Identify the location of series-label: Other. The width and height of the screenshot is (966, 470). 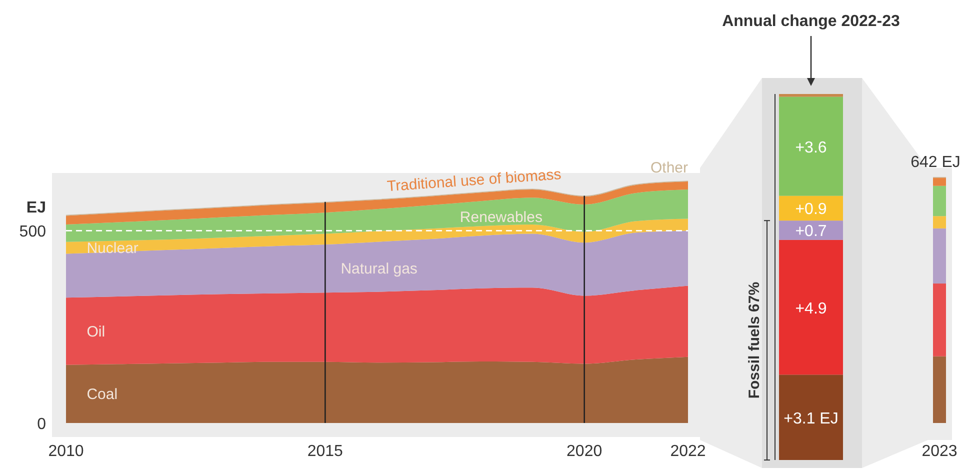
(669, 168).